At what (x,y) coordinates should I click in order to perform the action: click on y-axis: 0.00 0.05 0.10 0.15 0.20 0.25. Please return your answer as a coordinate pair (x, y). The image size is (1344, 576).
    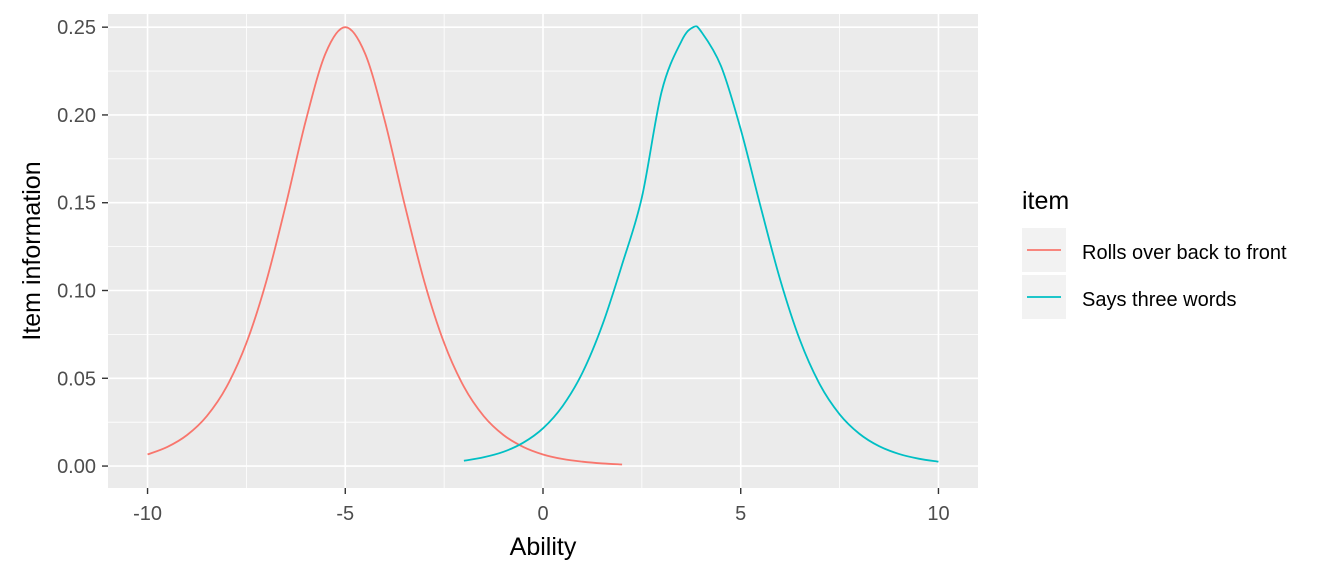
    Looking at the image, I should click on (82, 247).